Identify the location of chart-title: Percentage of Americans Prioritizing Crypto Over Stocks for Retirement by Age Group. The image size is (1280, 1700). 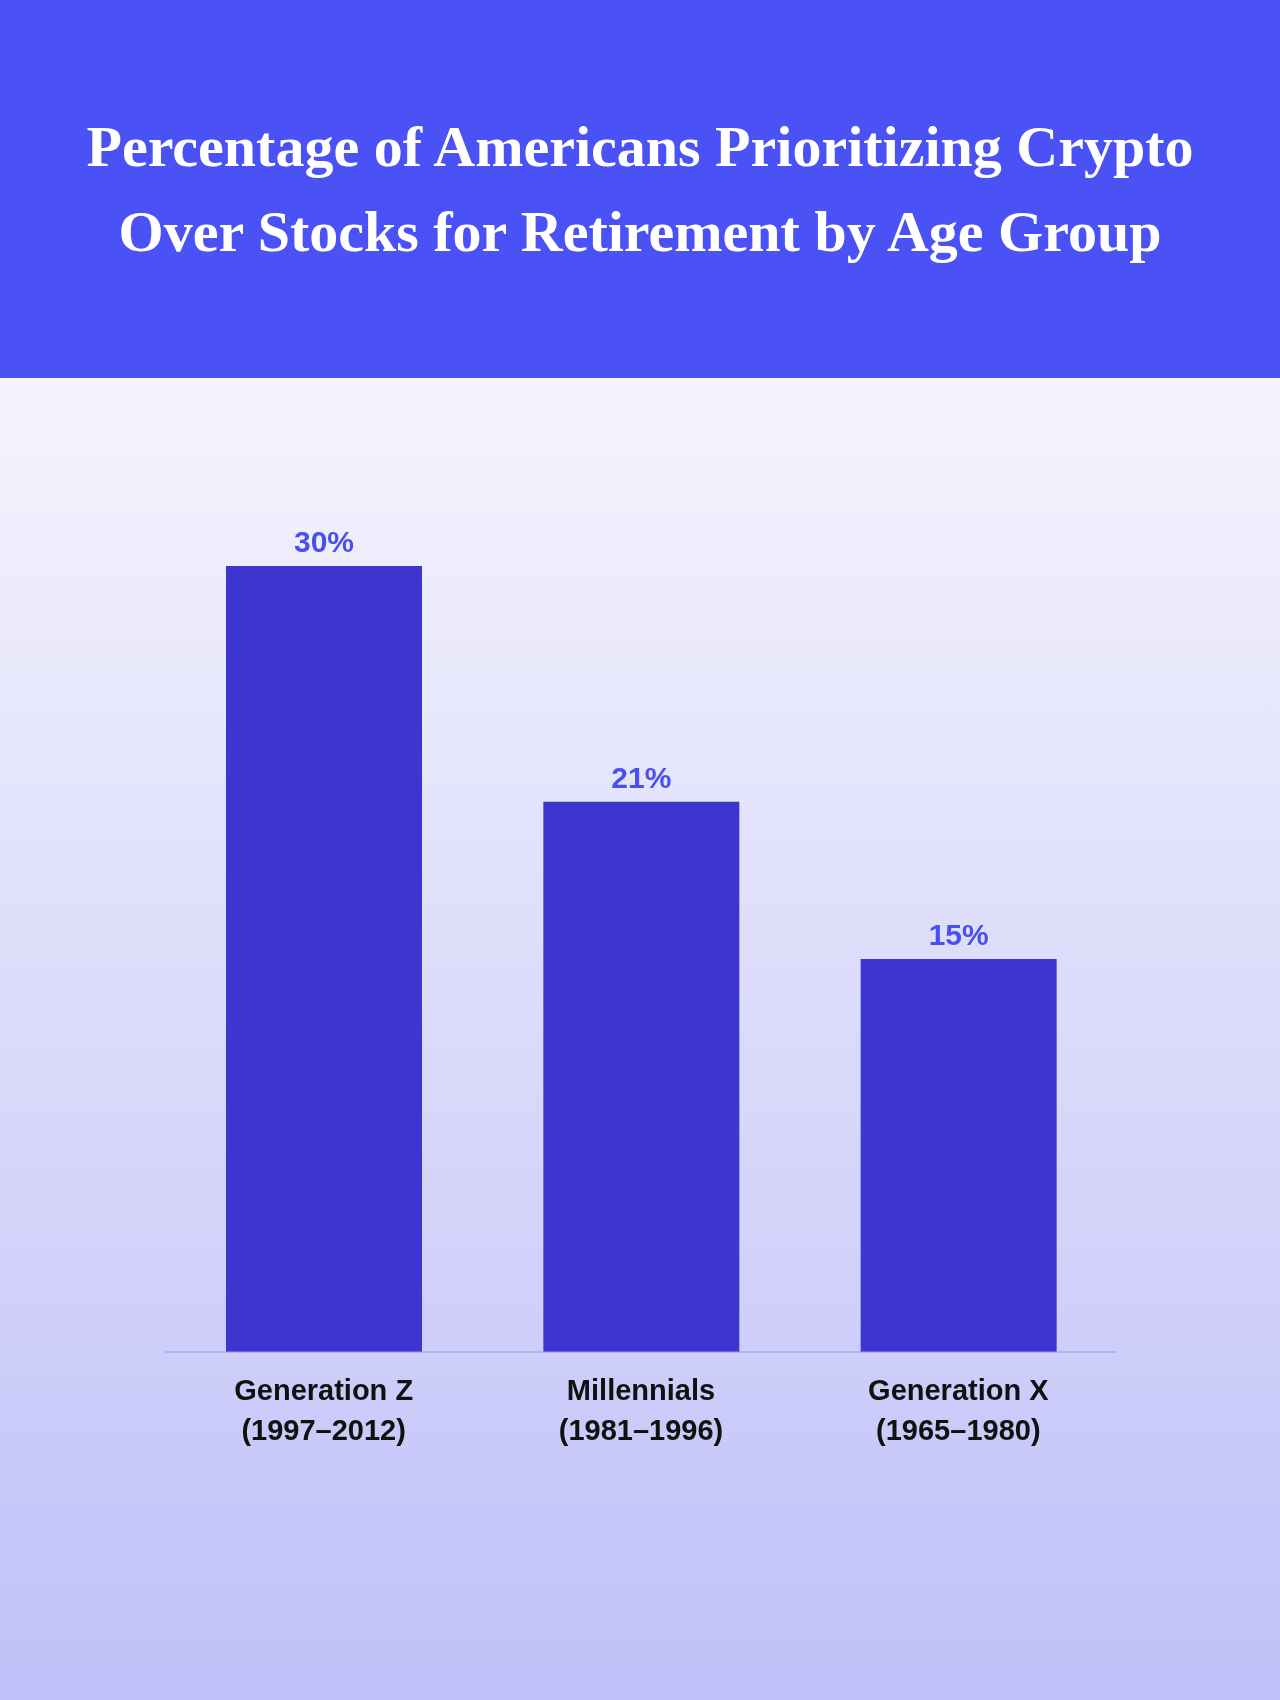
(640, 189).